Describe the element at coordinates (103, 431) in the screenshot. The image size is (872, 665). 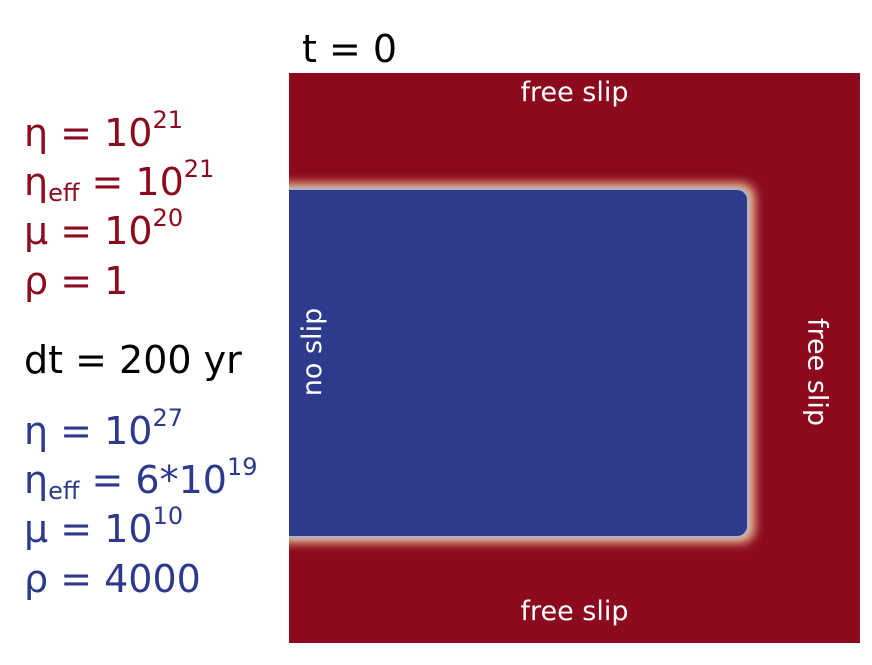
I see `block-viscosity: η = 1027` at that location.